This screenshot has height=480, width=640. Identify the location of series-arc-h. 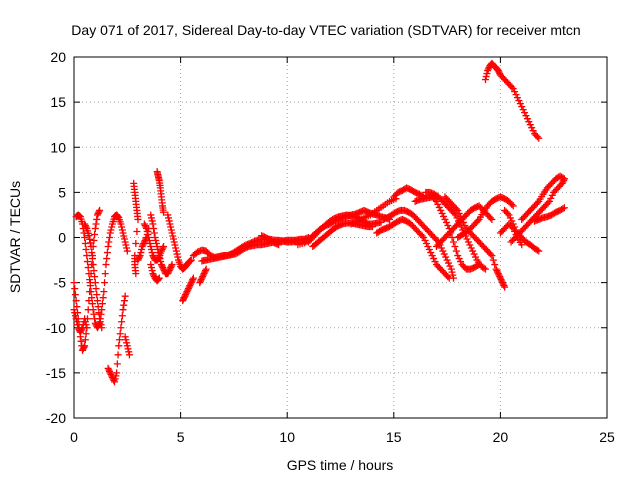
(136, 228).